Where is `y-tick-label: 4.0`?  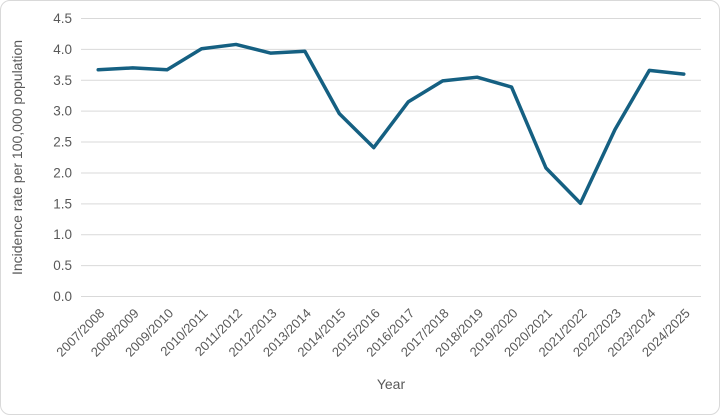
y-tick-label: 4.0 is located at coordinates (62, 49).